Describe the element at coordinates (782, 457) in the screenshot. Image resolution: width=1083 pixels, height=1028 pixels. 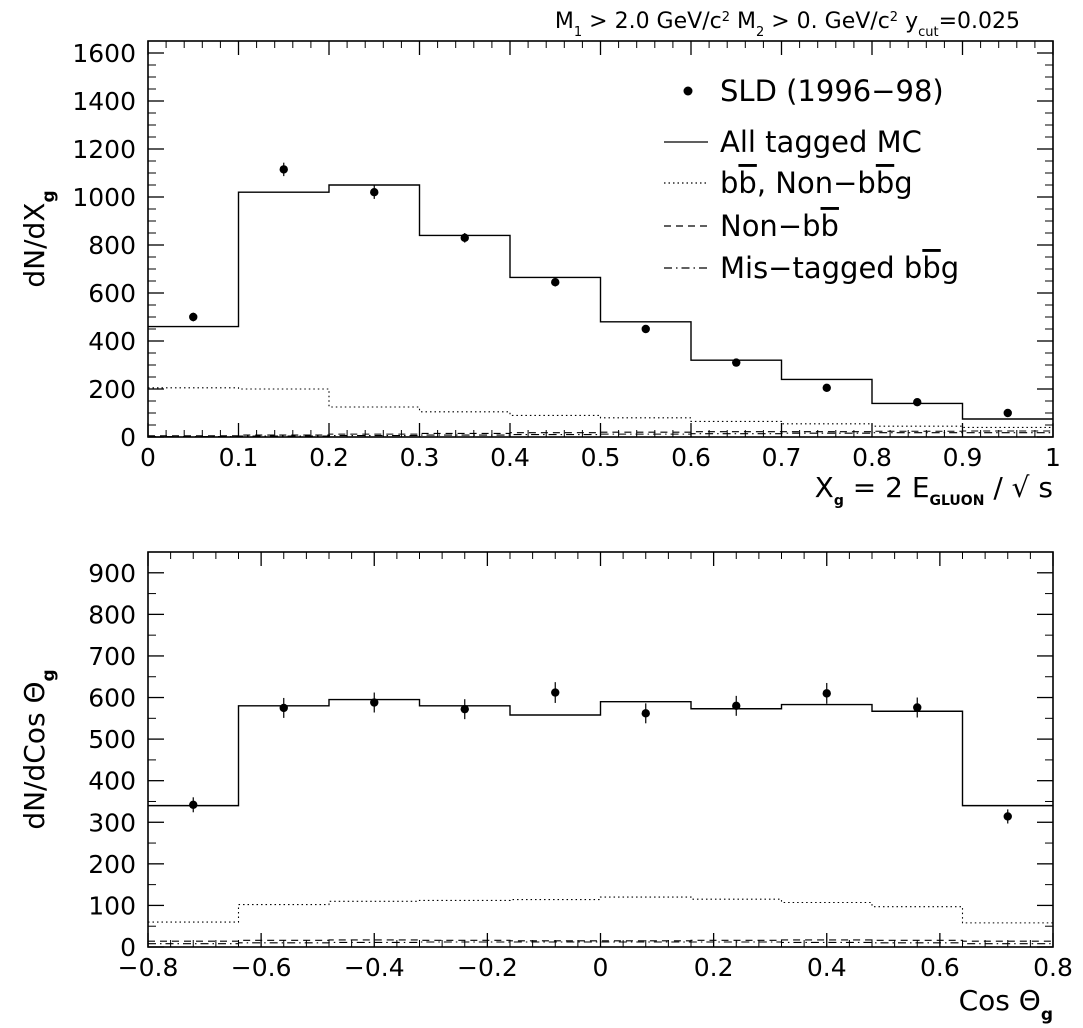
I see `x-tick-label: 0.7` at that location.